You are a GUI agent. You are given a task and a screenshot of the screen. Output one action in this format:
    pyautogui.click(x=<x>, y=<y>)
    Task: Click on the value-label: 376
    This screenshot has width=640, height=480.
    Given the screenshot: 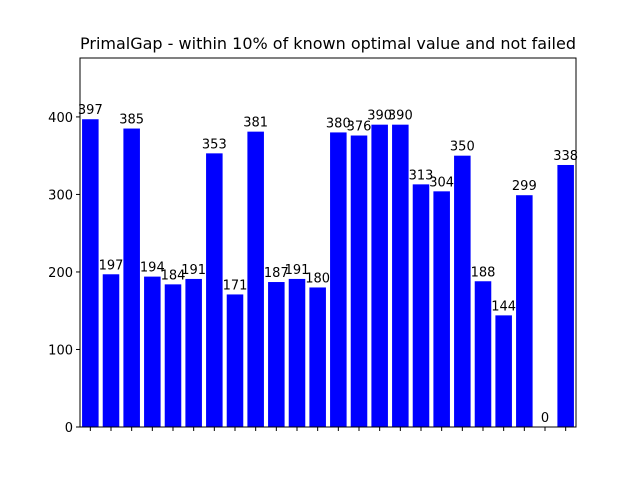 What is the action you would take?
    pyautogui.click(x=359, y=127)
    